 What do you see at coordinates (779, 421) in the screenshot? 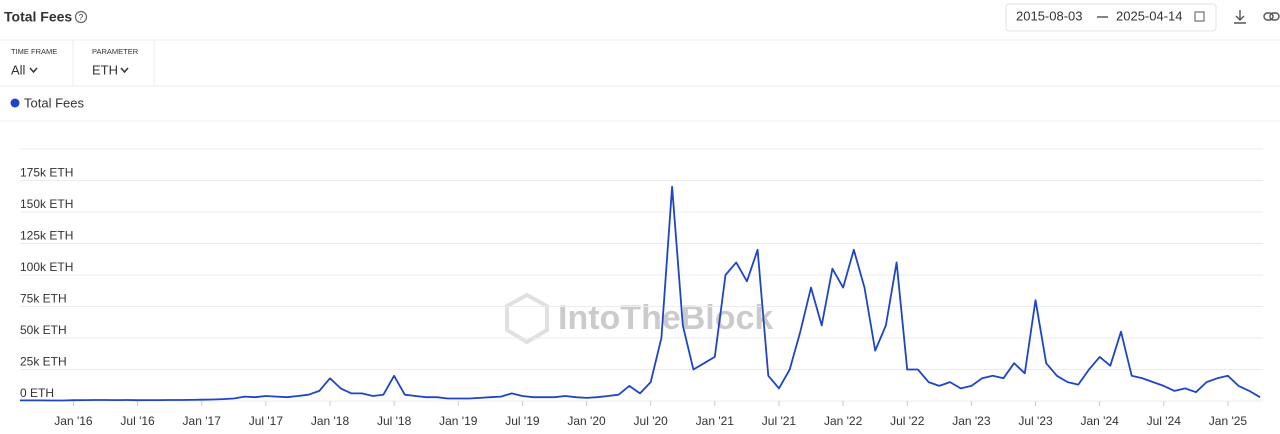
I see `x-tick-label: Jul '21` at bounding box center [779, 421].